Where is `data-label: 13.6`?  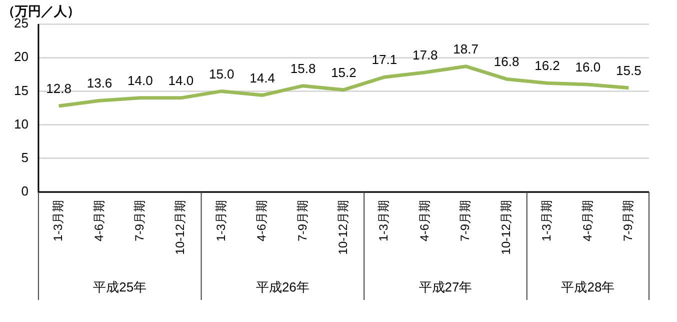 data-label: 13.6 is located at coordinates (99, 83).